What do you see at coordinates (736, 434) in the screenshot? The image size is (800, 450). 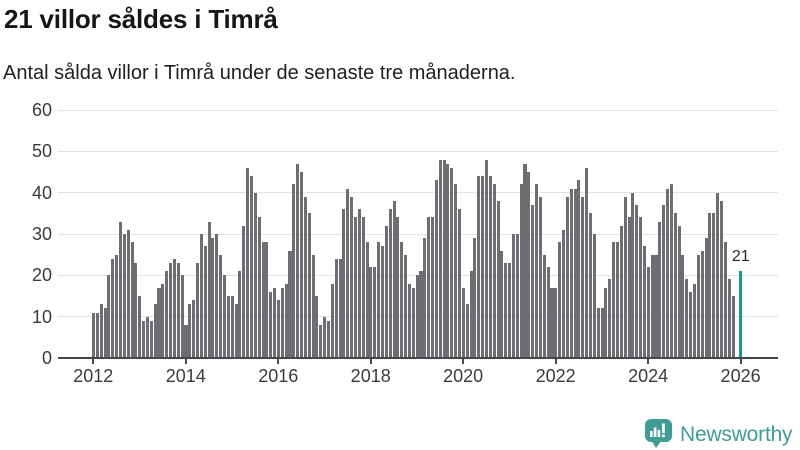 I see `brand-name: Newsworthy` at bounding box center [736, 434].